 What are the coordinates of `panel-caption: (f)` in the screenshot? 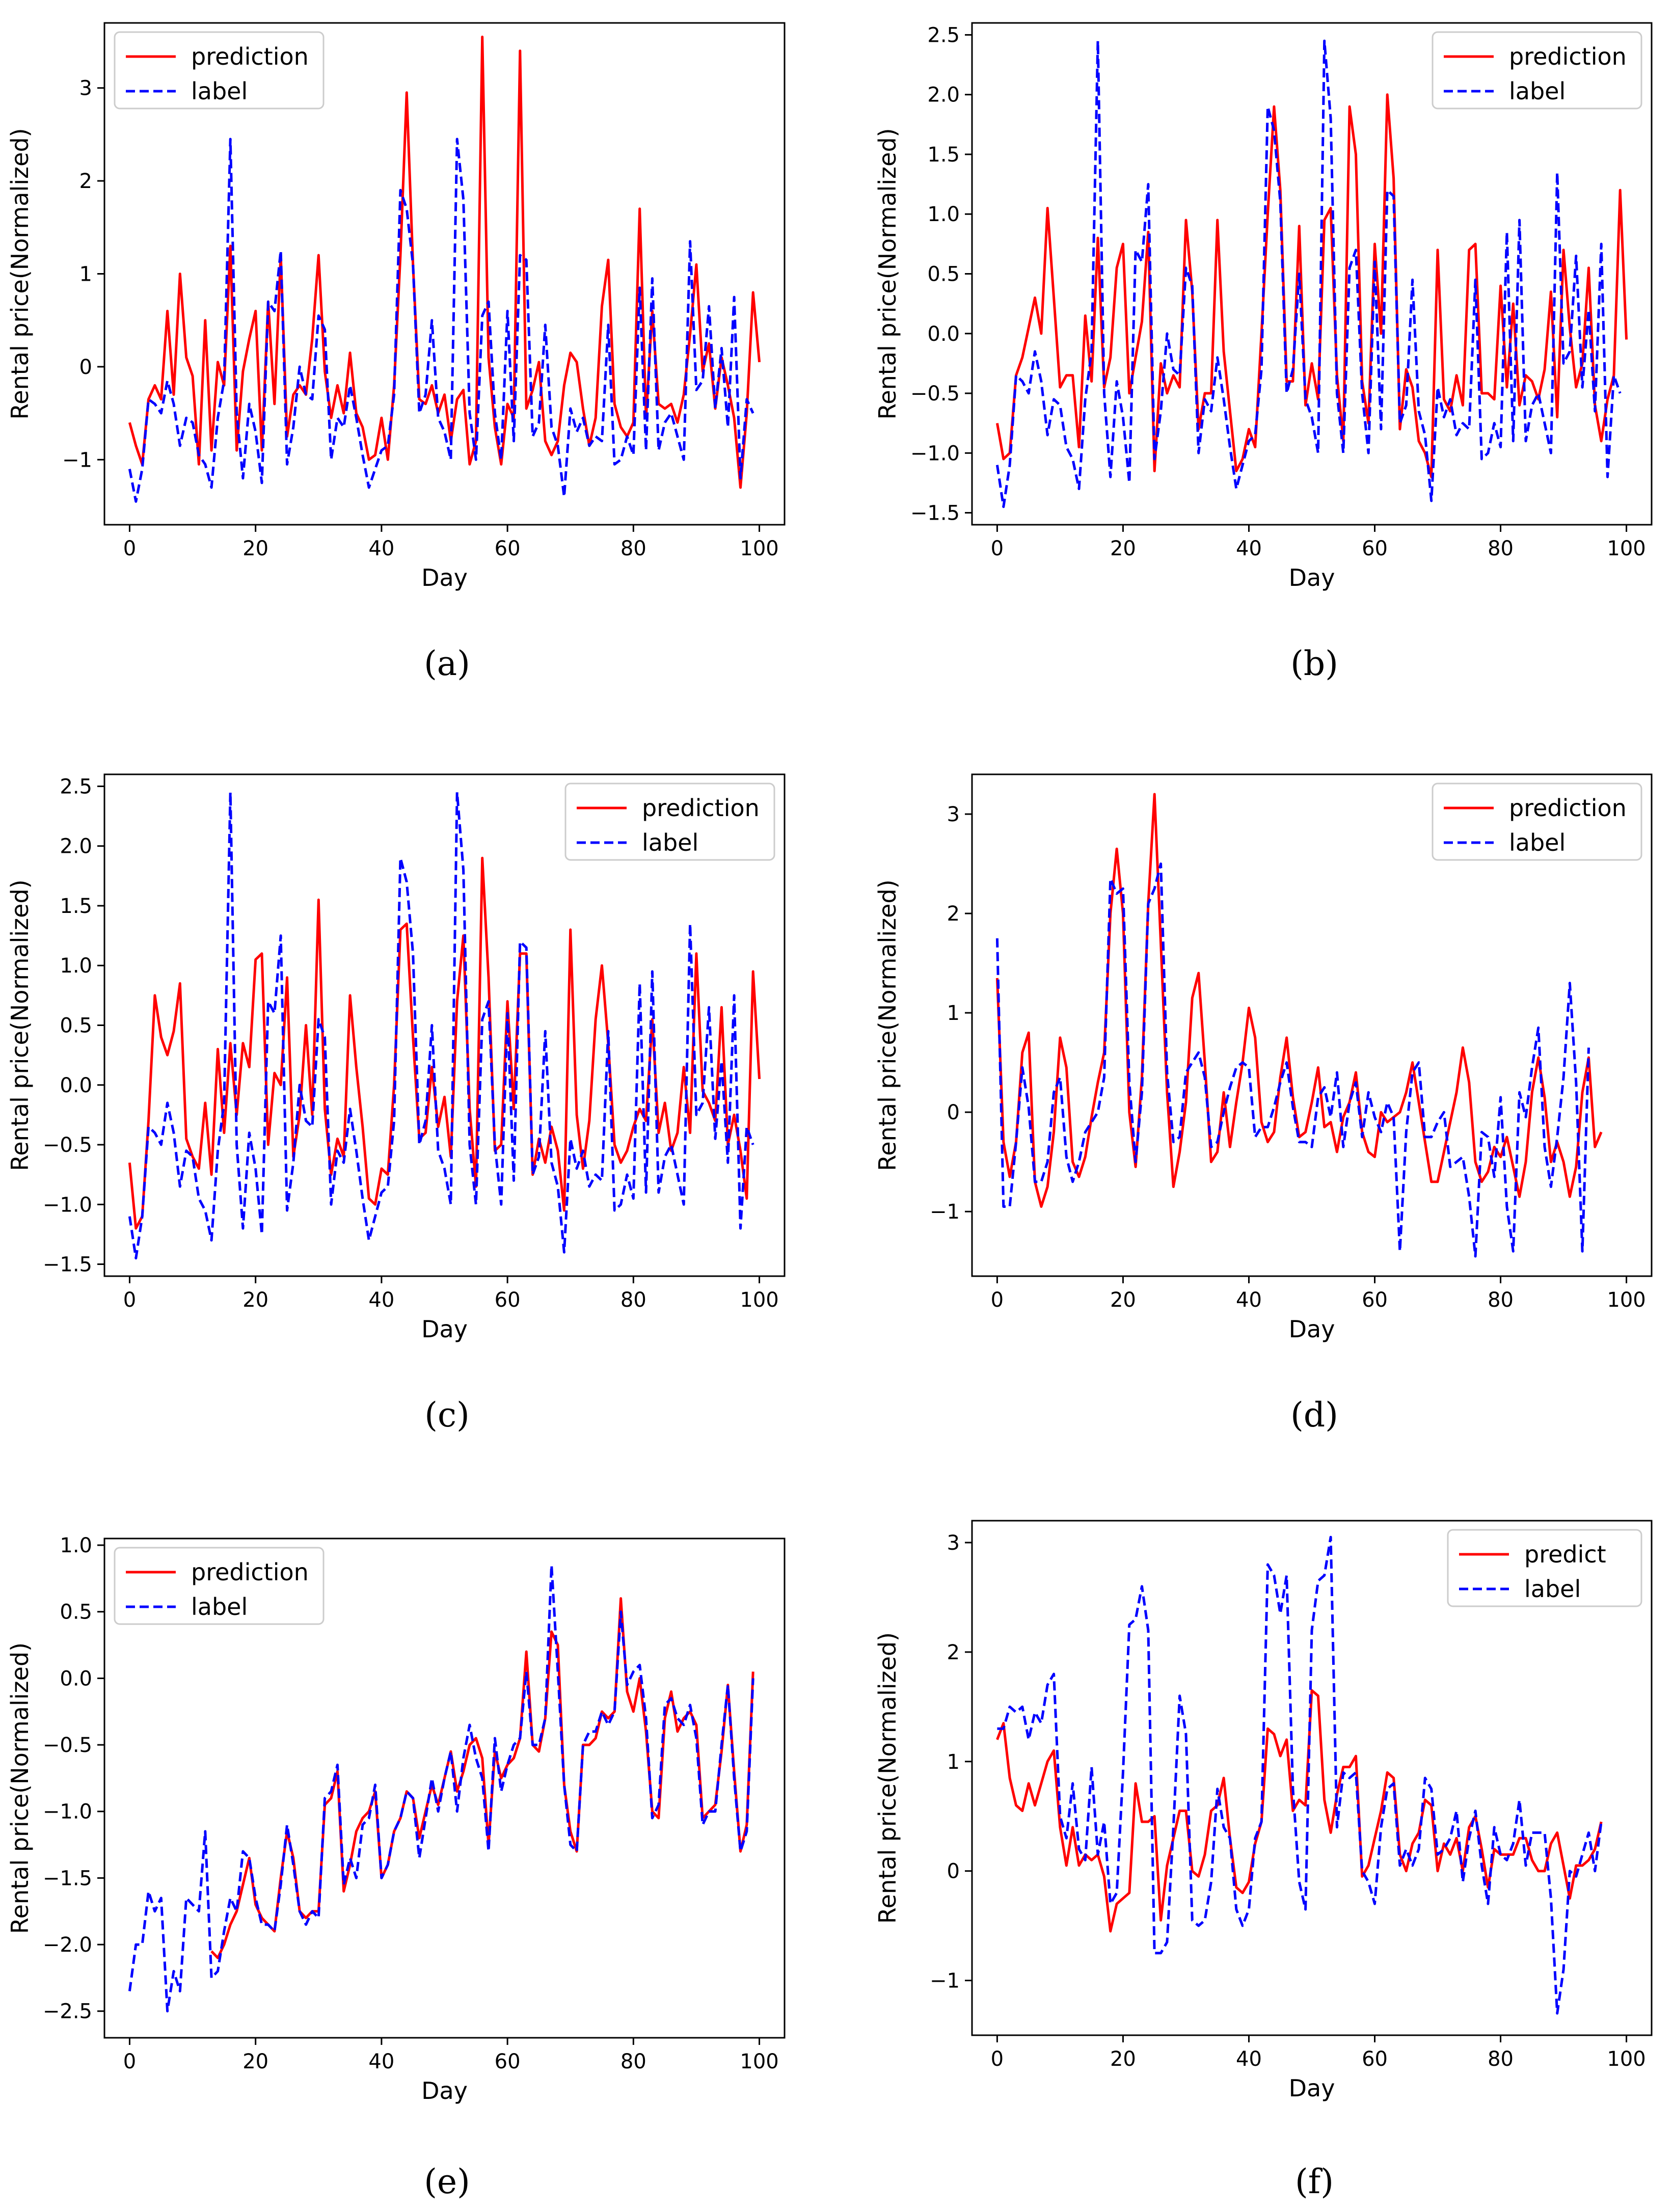 It's located at (1314, 2181).